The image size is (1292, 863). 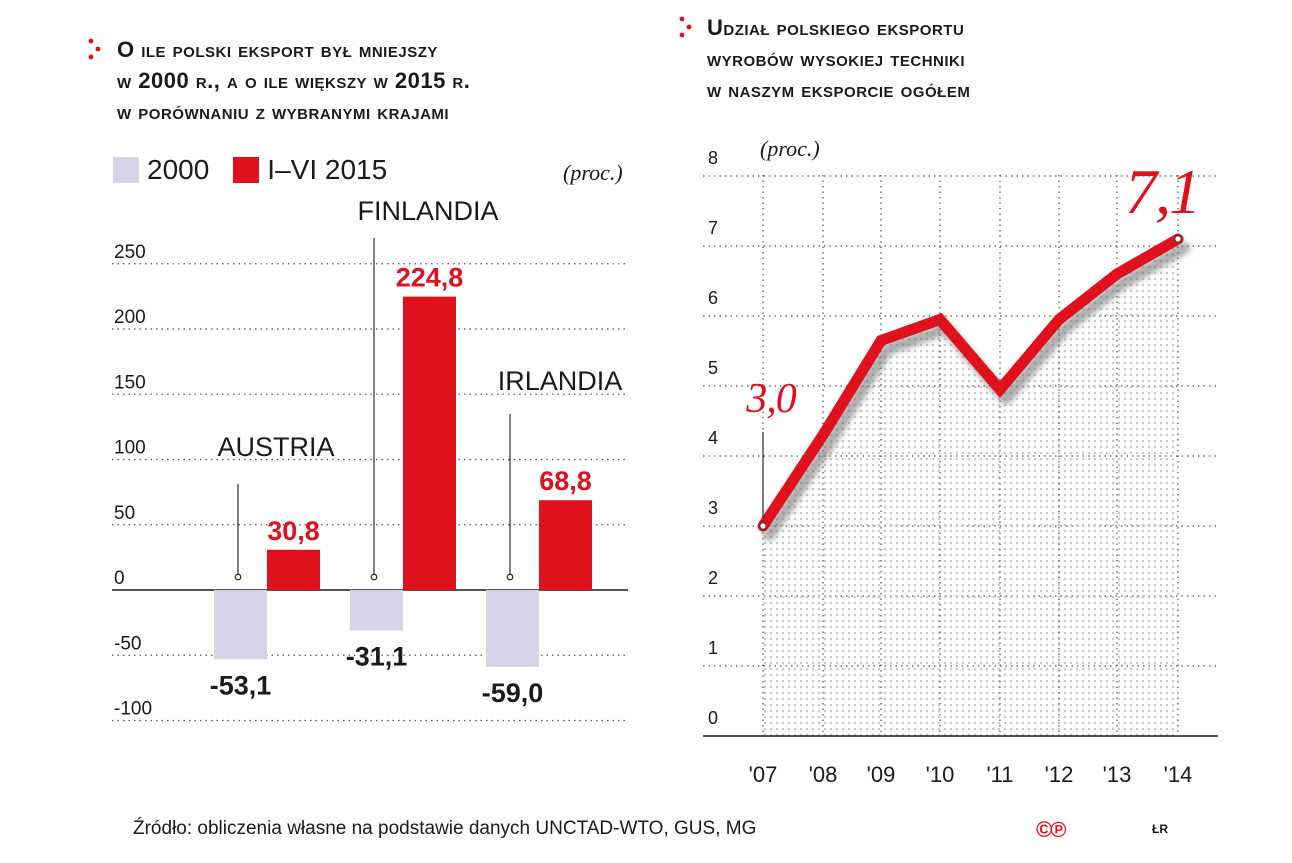 I want to click on right-title-line: wyrobów wysokiej techniki, so click(x=836, y=58).